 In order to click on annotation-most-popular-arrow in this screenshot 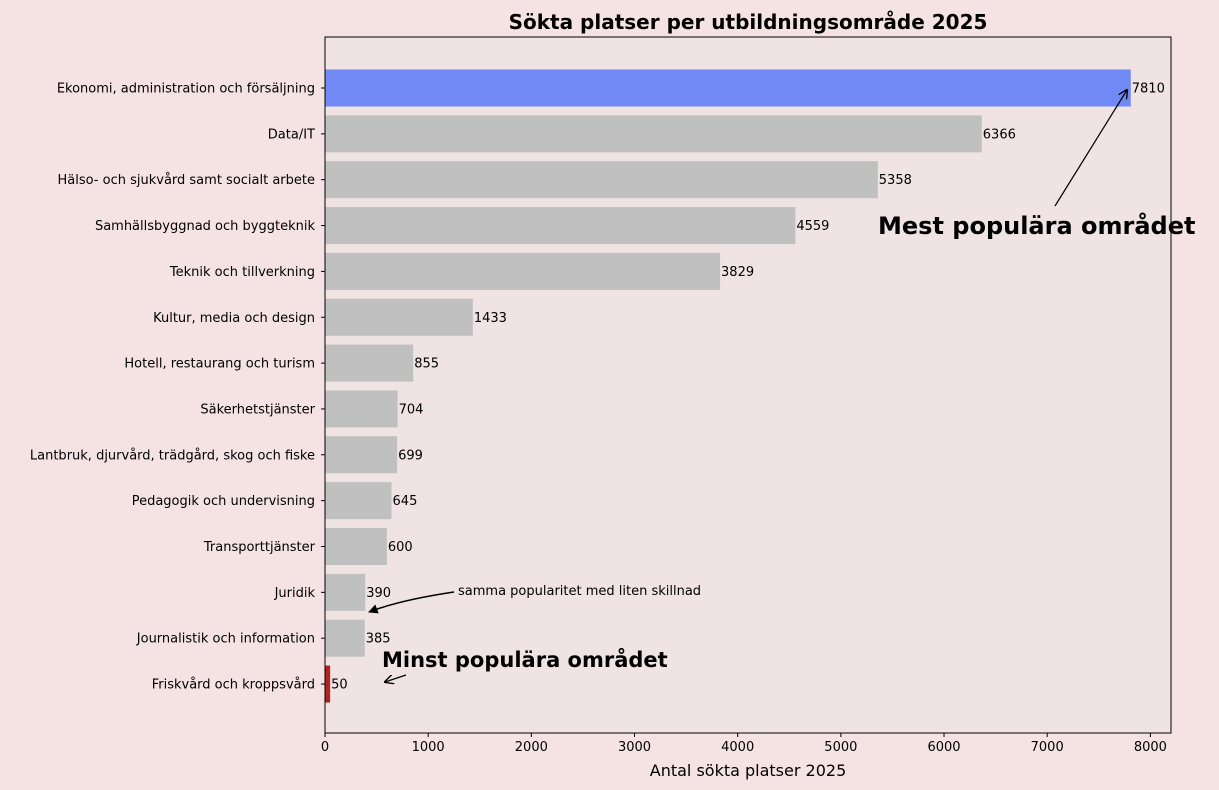, I will do `click(1090, 148)`.